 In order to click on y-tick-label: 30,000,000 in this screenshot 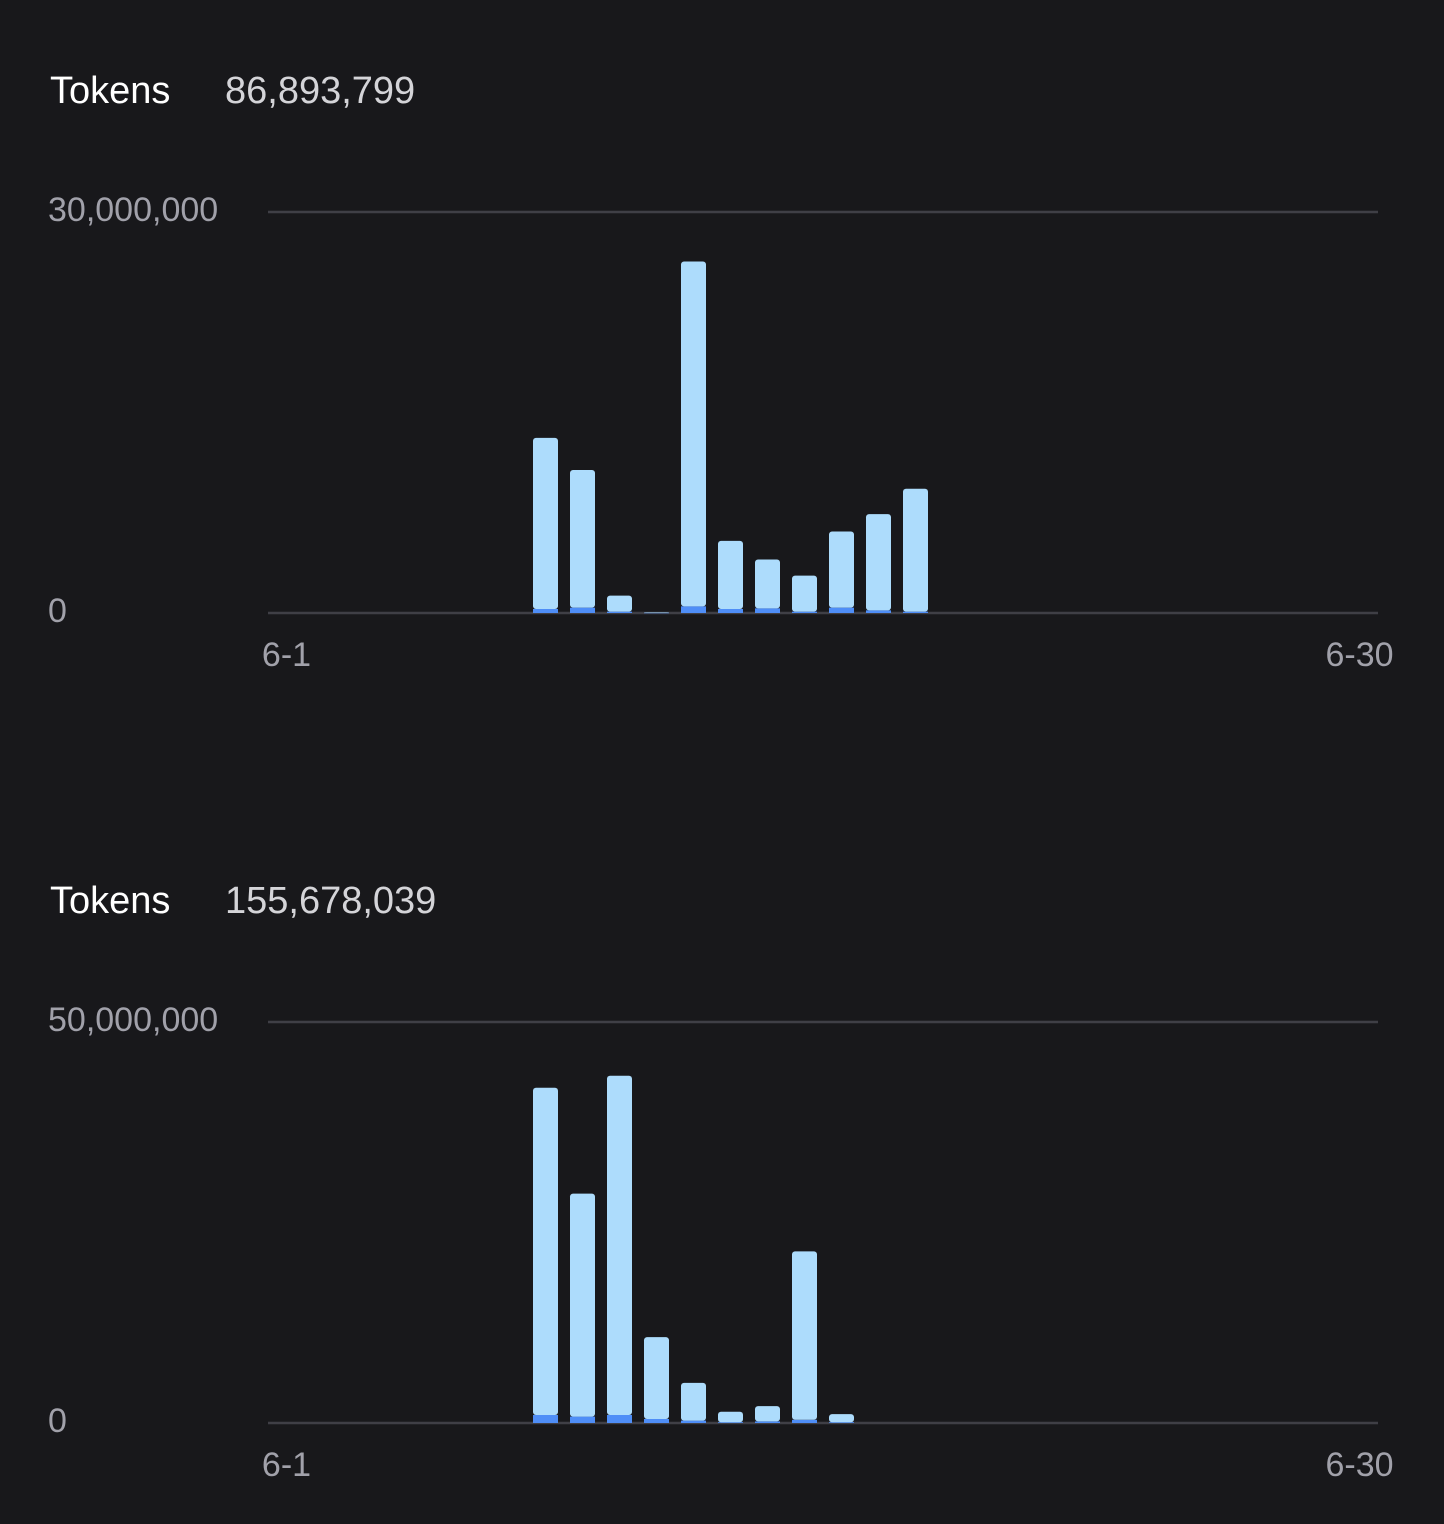, I will do `click(133, 210)`.